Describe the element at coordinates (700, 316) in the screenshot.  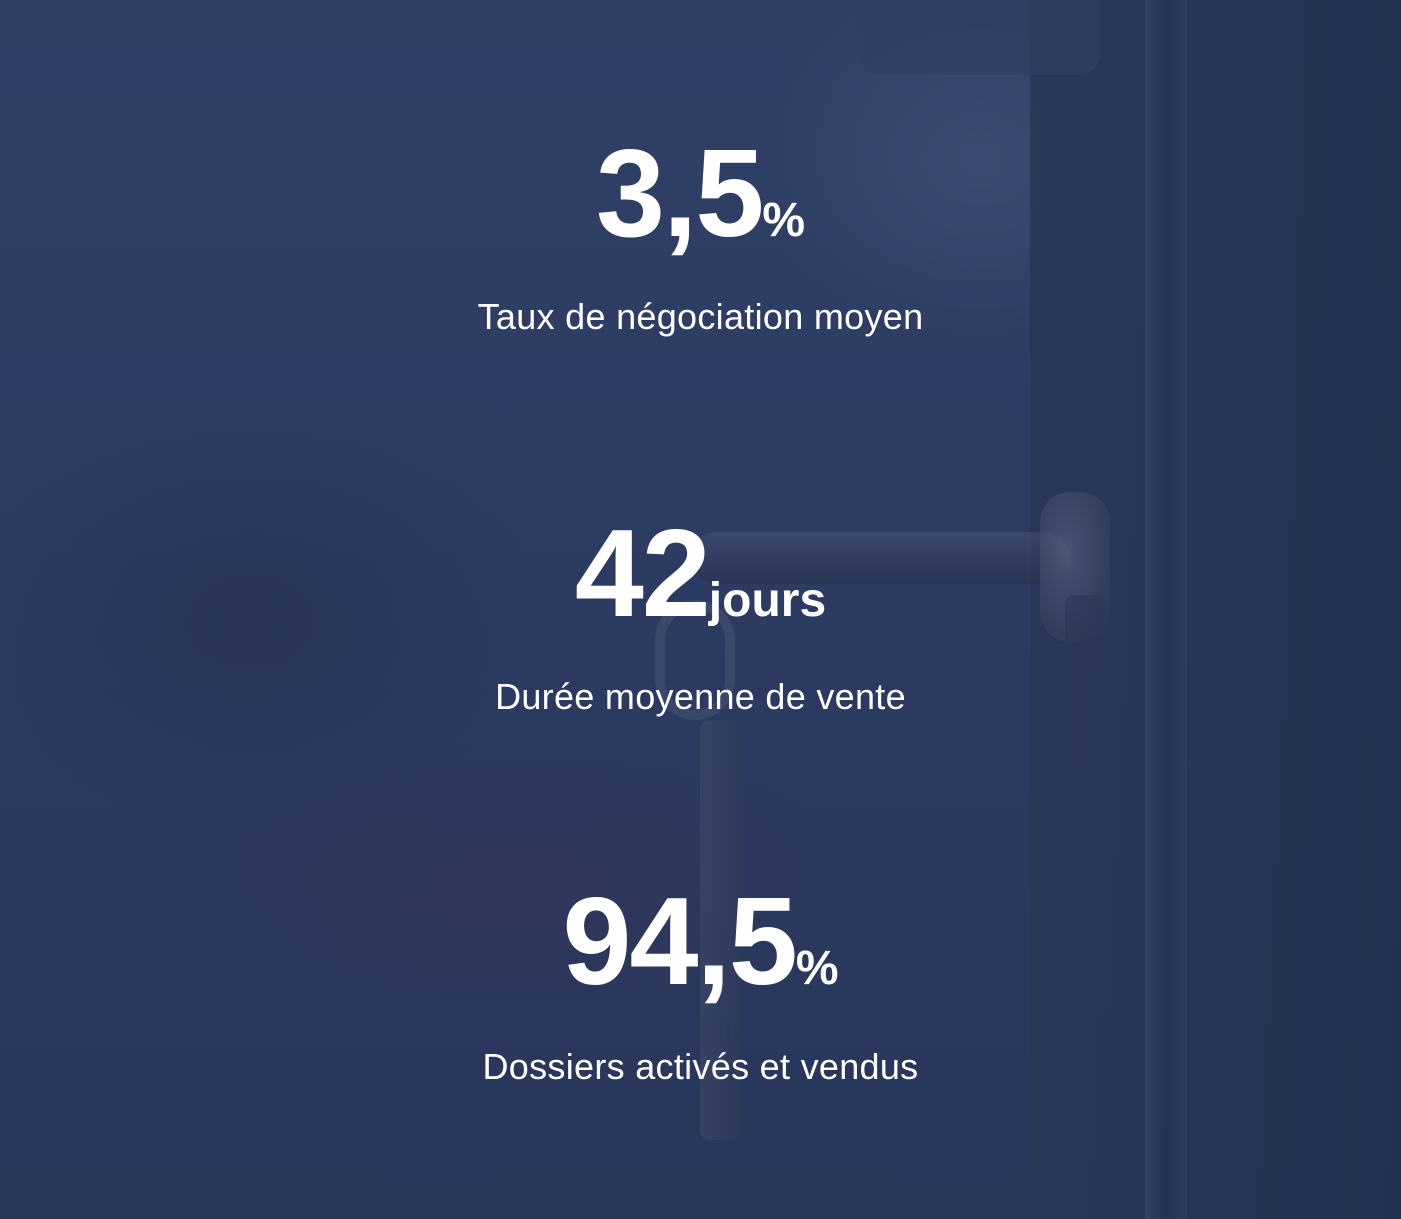
I see `stat-label: Taux de négociation moyen` at that location.